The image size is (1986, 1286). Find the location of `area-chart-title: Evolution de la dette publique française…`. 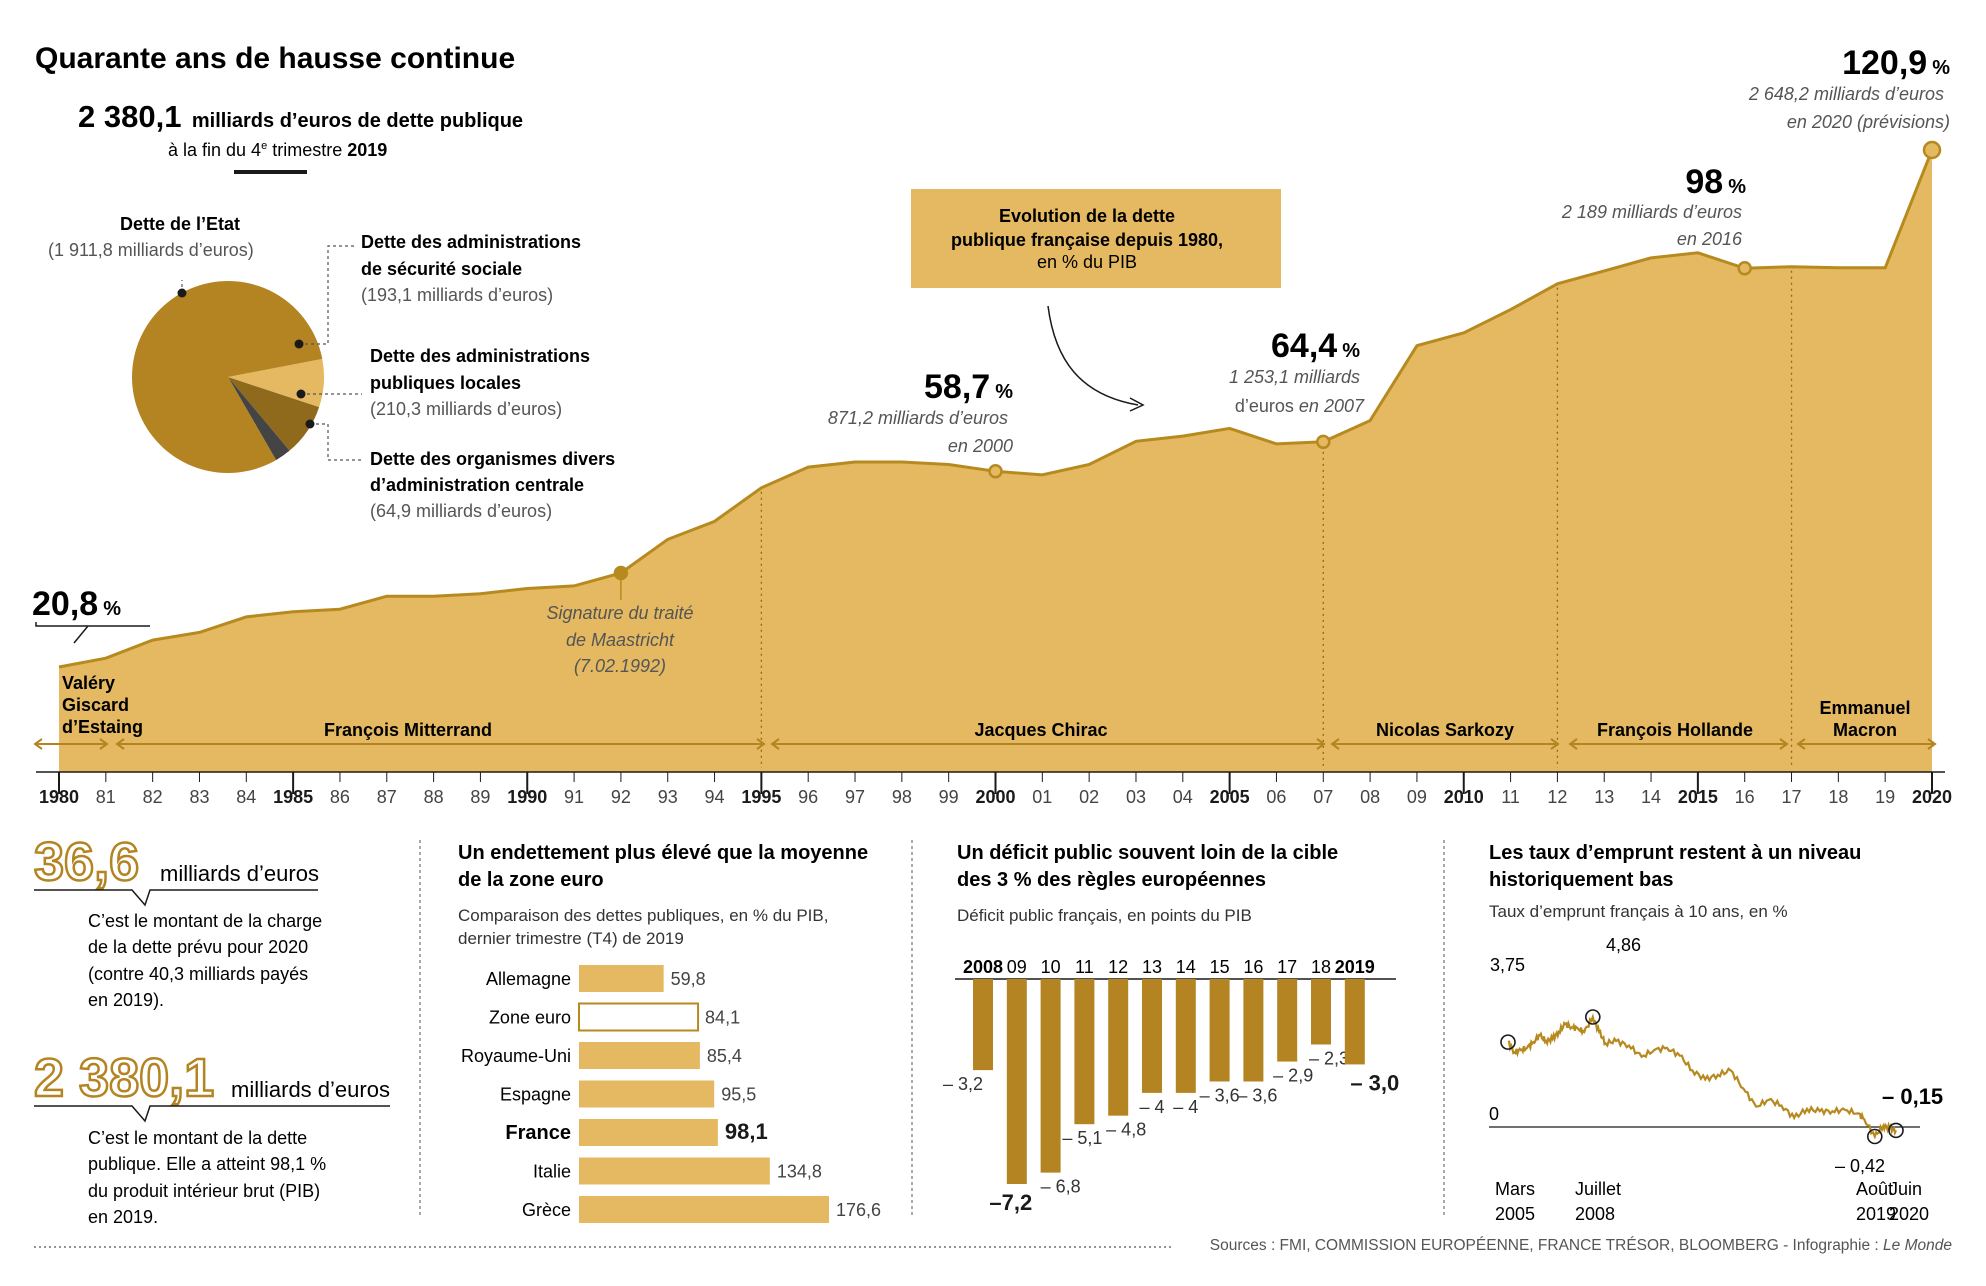

area-chart-title: Evolution de la dette publique française… is located at coordinates (1087, 239).